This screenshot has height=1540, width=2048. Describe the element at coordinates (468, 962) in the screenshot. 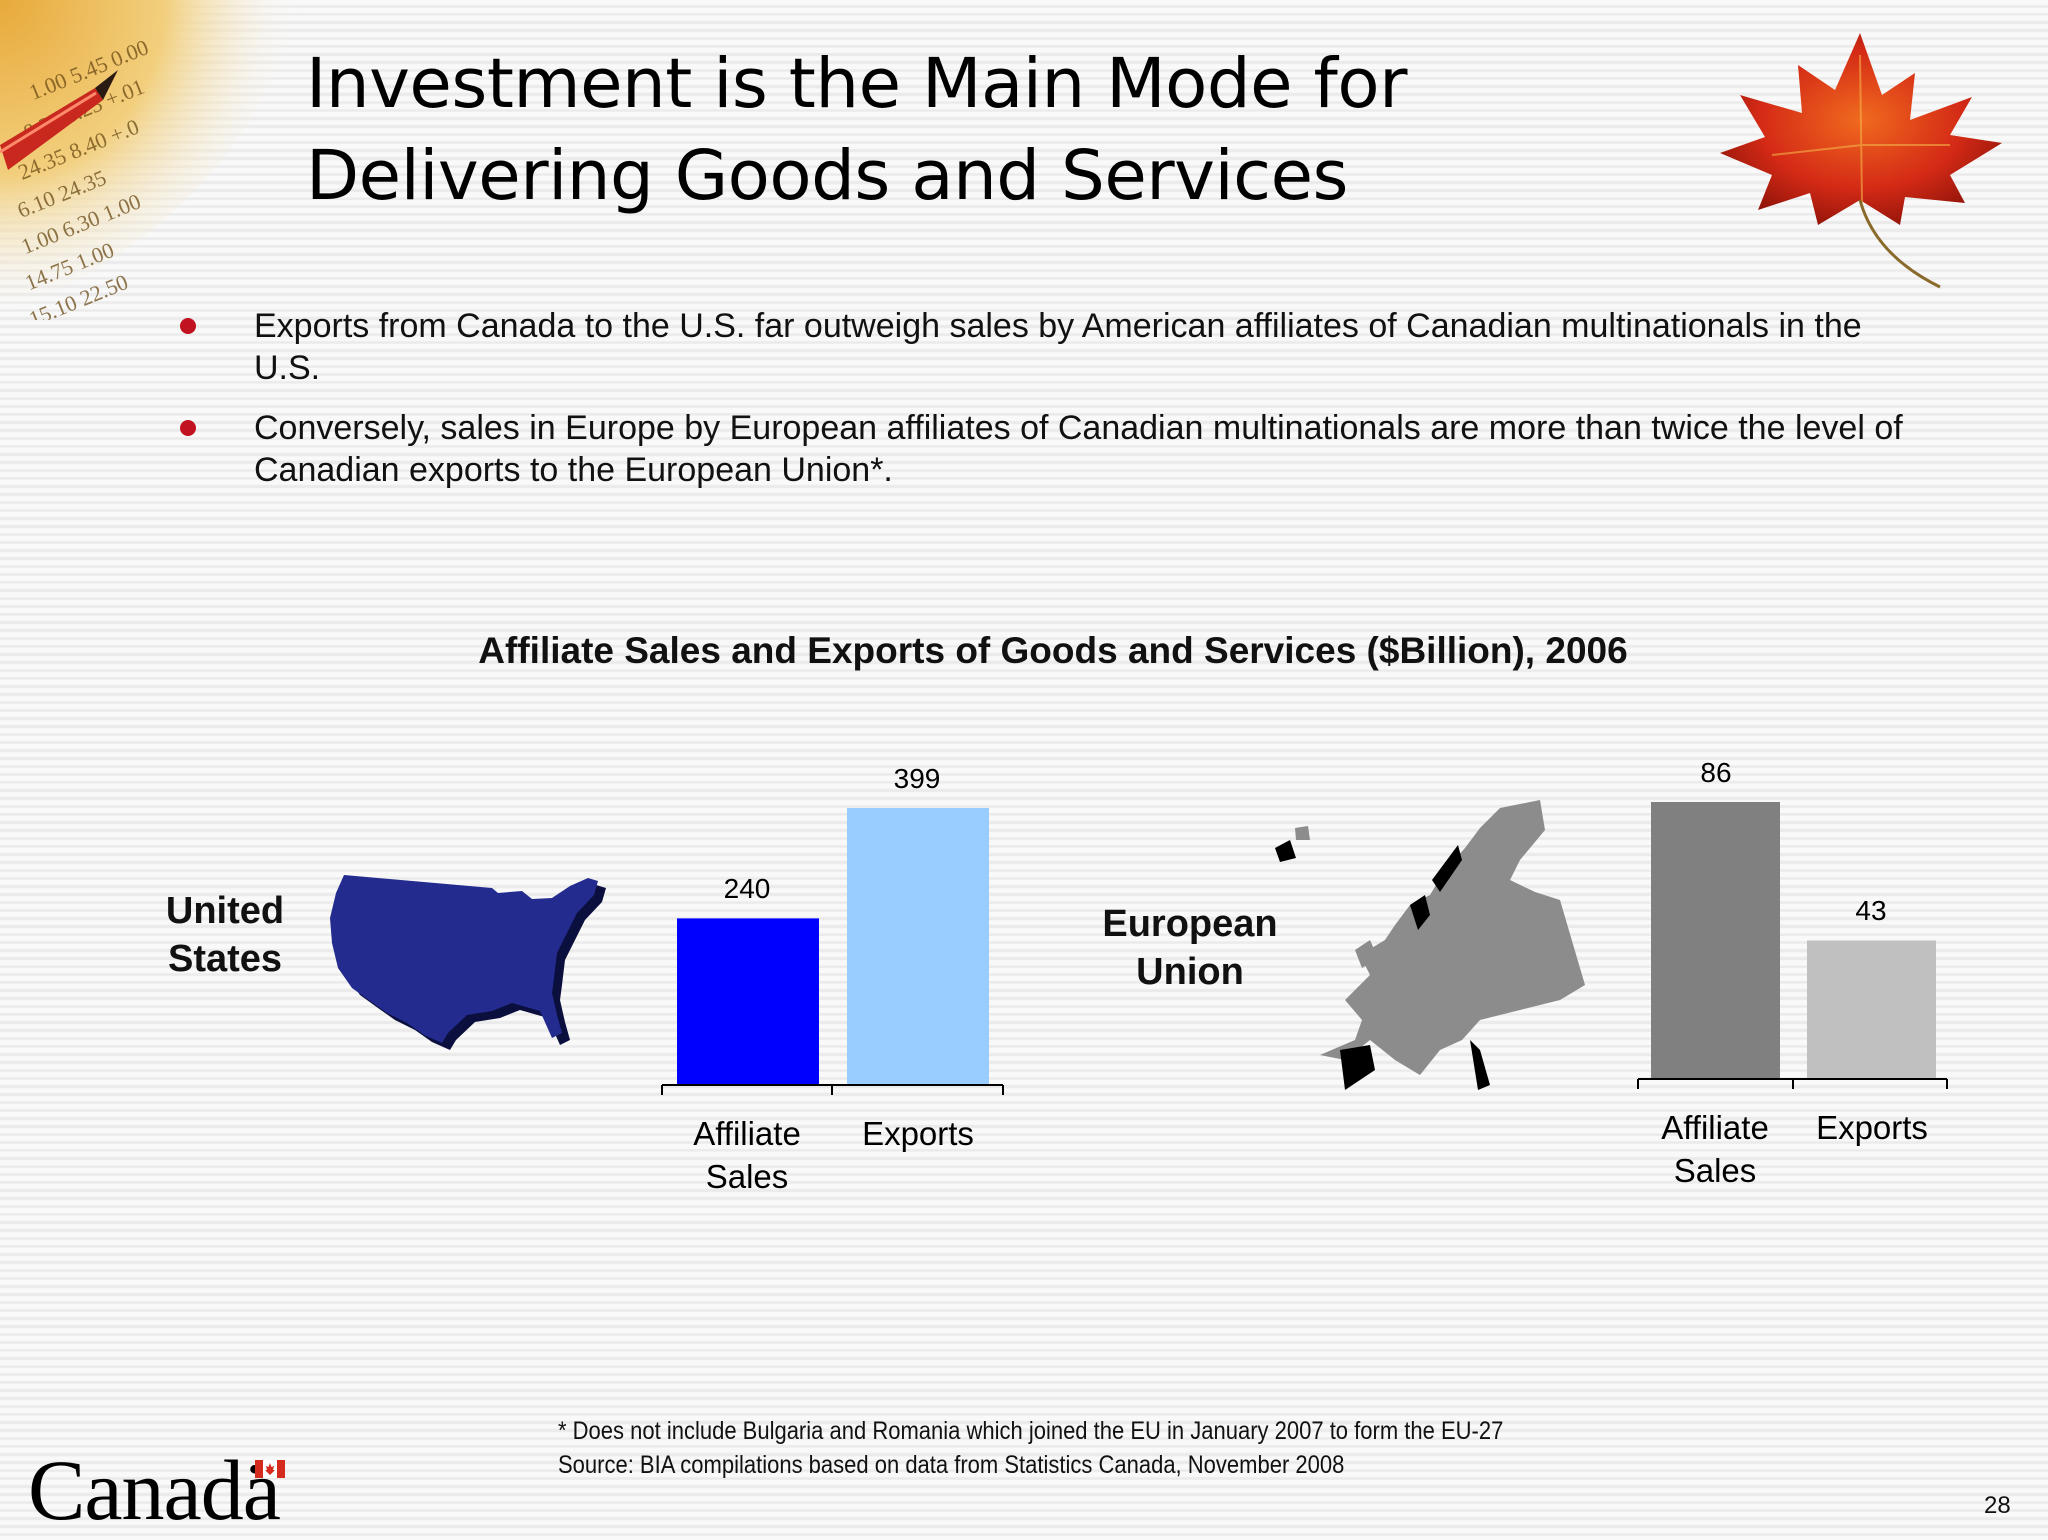

I see `us-map-icon` at that location.